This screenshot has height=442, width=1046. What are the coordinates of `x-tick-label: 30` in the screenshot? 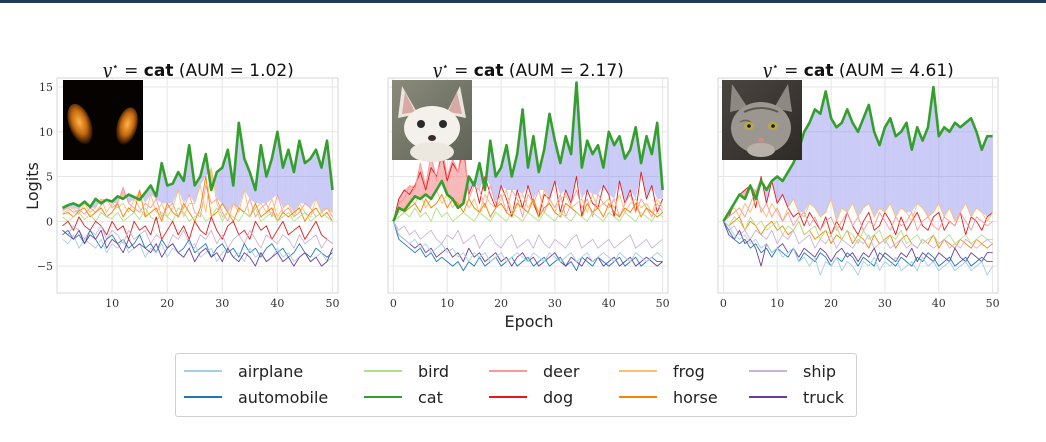 It's located at (222, 303).